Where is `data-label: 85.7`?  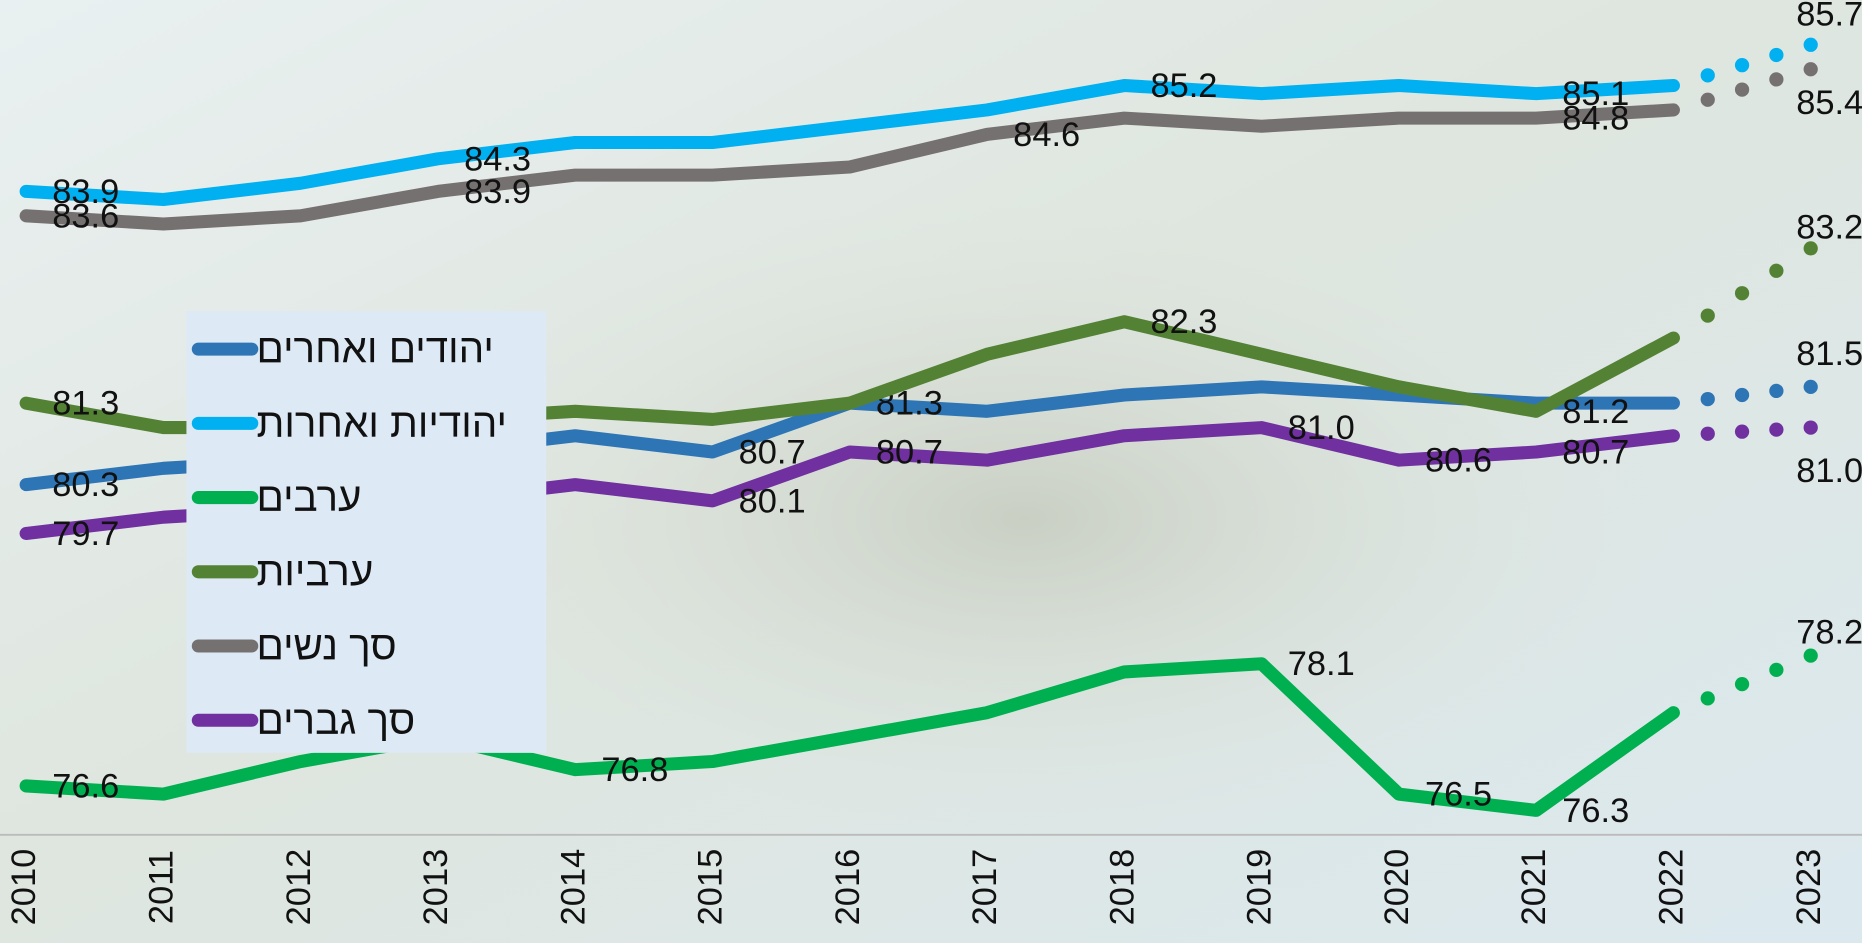 data-label: 85.7 is located at coordinates (1829, 16).